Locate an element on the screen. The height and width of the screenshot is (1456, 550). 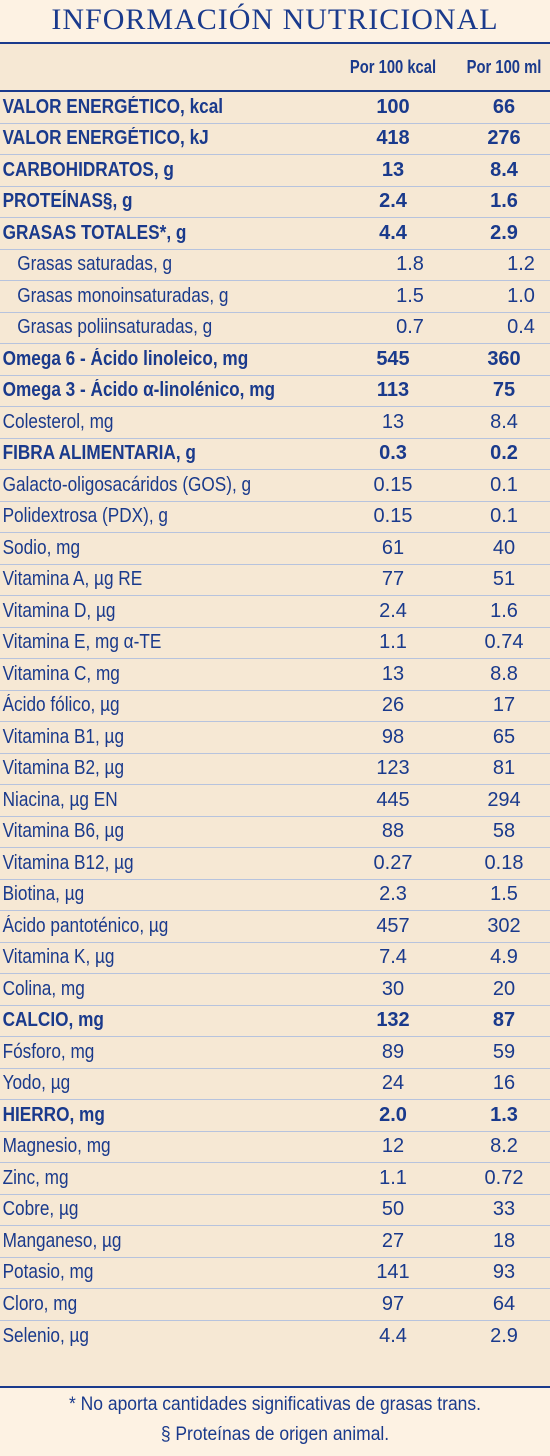
value-per-100-ml: 4.9 is located at coordinates (504, 957).